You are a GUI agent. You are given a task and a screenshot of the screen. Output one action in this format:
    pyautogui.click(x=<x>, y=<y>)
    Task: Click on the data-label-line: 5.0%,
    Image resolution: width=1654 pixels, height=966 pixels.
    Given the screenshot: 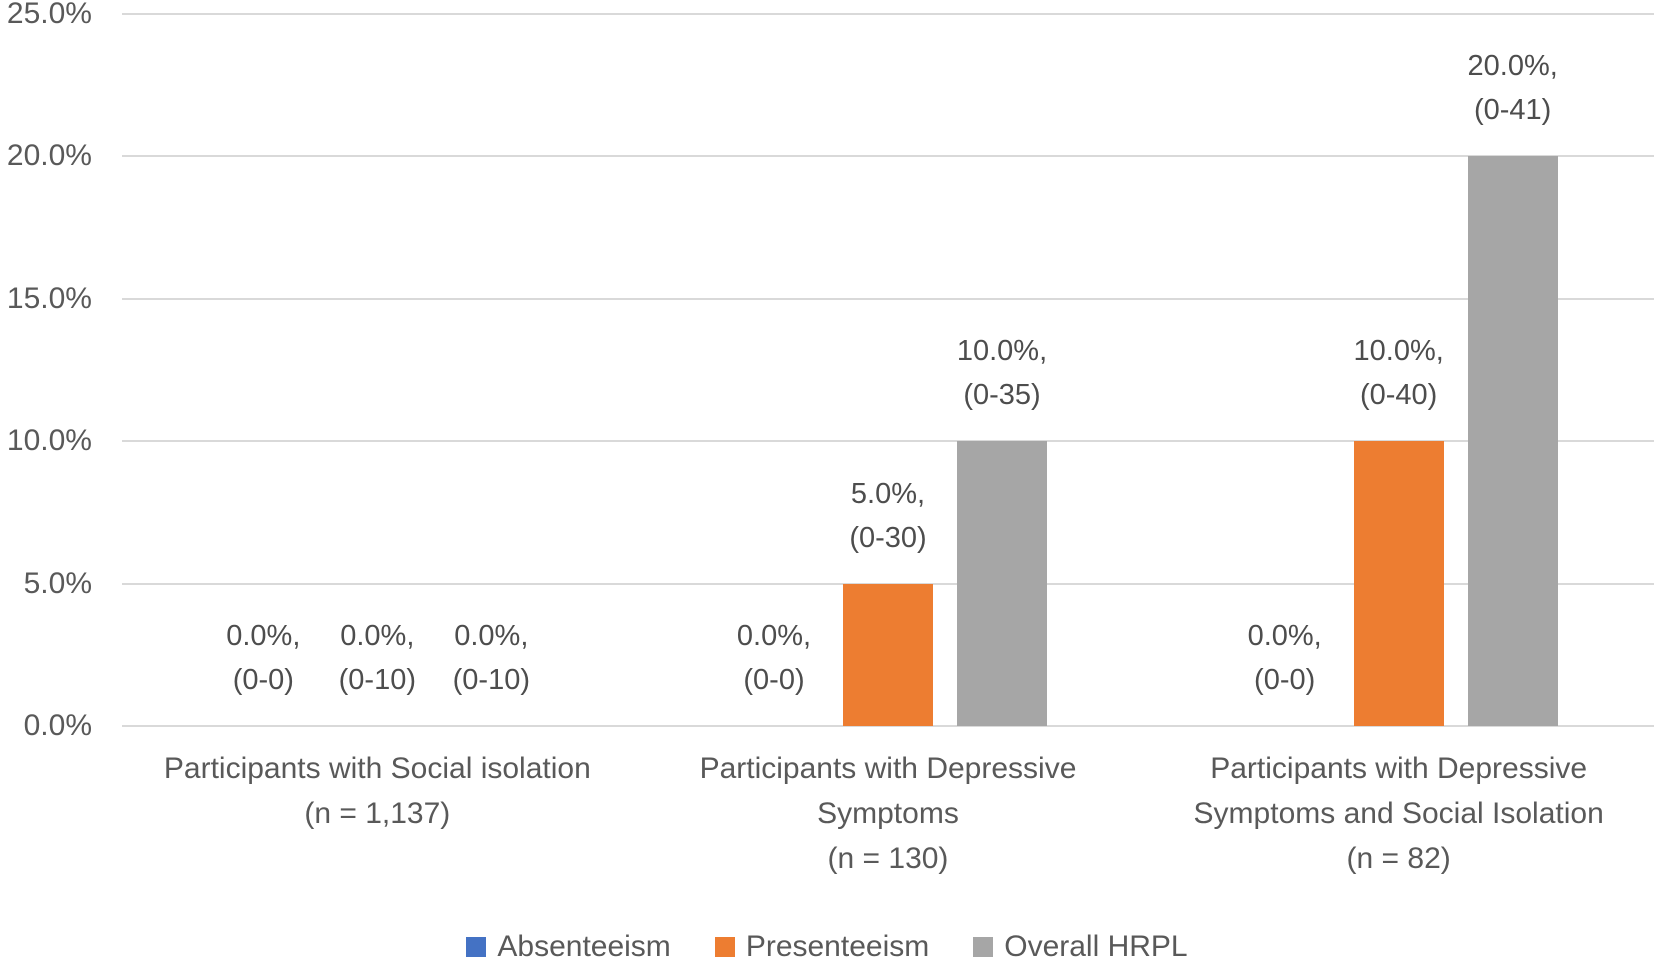 What is the action you would take?
    pyautogui.click(x=888, y=493)
    